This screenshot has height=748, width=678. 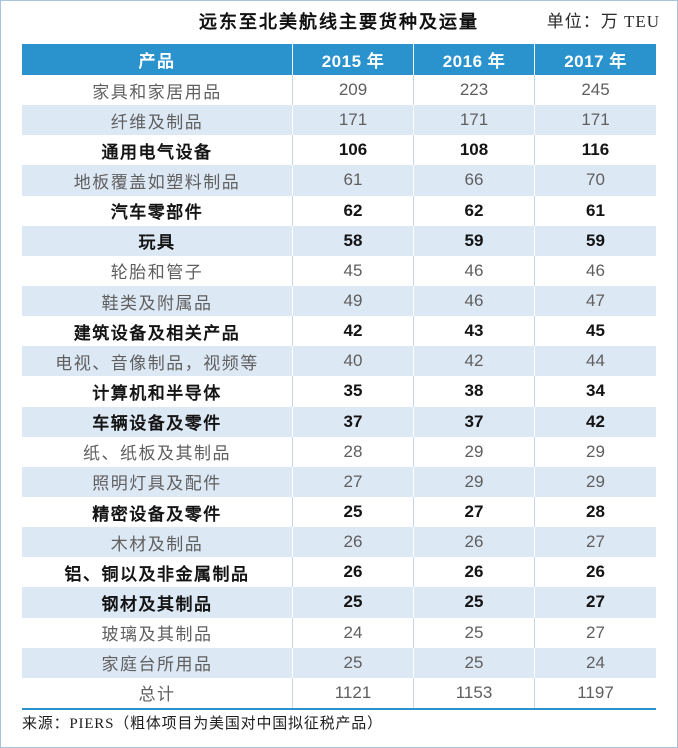 I want to click on total-2016-cell: 1153, so click(x=473, y=692).